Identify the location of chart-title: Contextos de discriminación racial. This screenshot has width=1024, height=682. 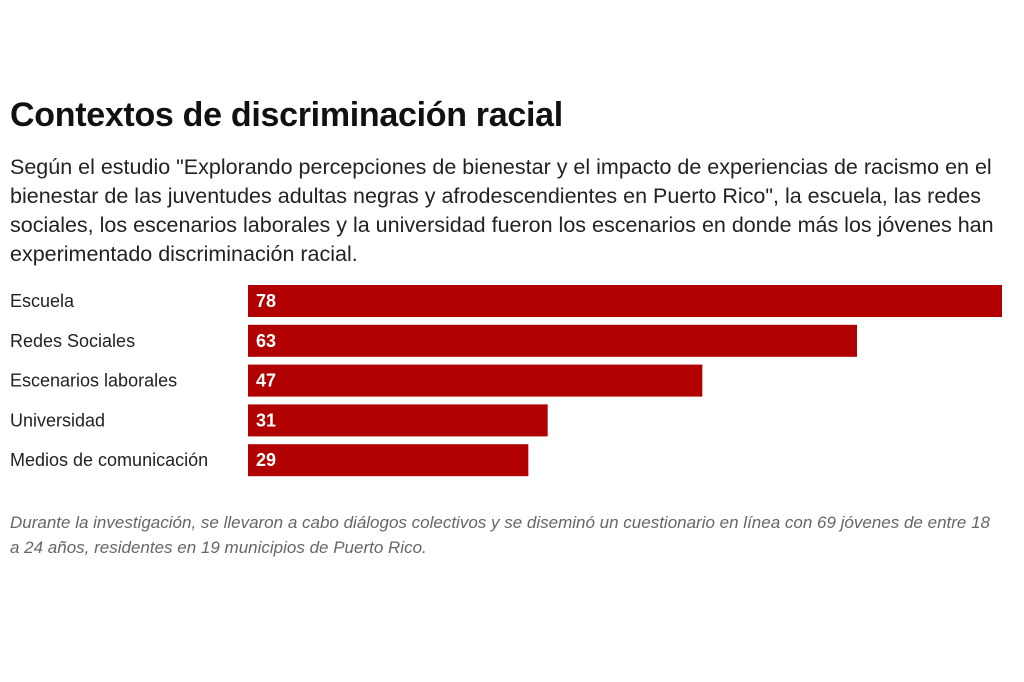
(286, 115).